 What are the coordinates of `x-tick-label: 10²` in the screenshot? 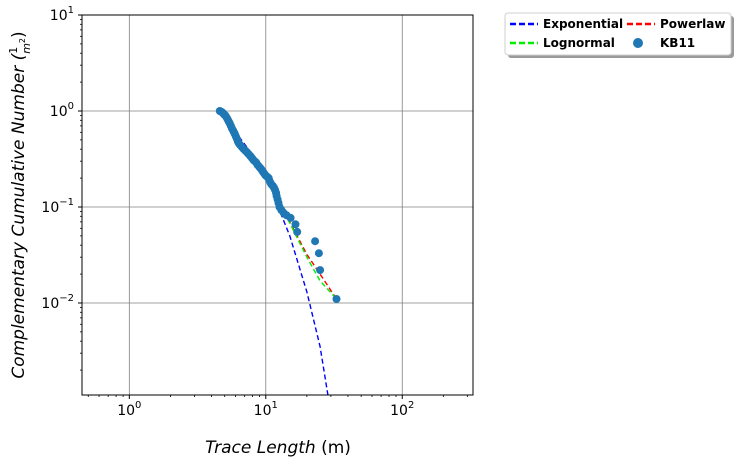 It's located at (402, 409).